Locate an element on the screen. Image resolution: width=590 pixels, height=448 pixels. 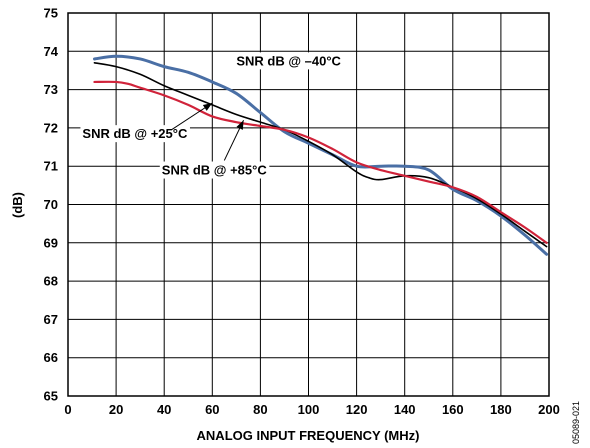
x-tick-label: 120 is located at coordinates (357, 409).